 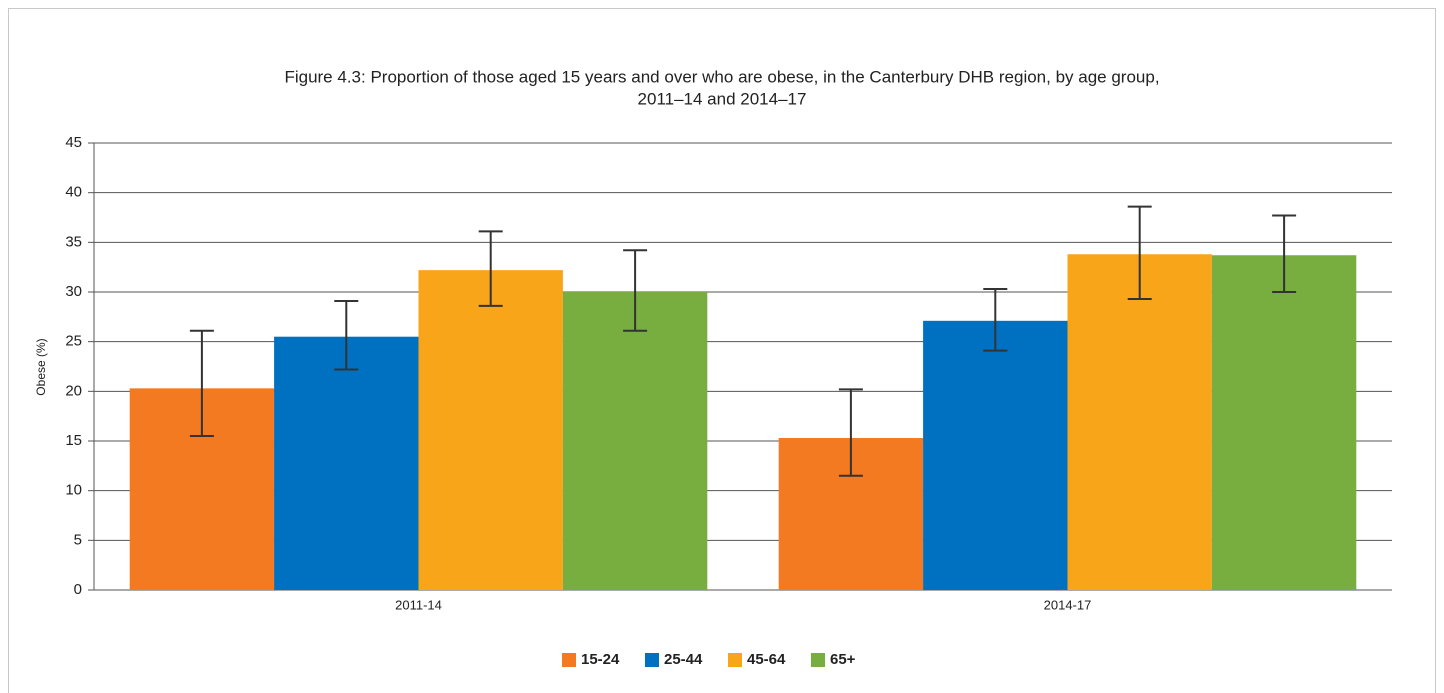 What do you see at coordinates (600, 659) in the screenshot?
I see `legend-label: 15-24` at bounding box center [600, 659].